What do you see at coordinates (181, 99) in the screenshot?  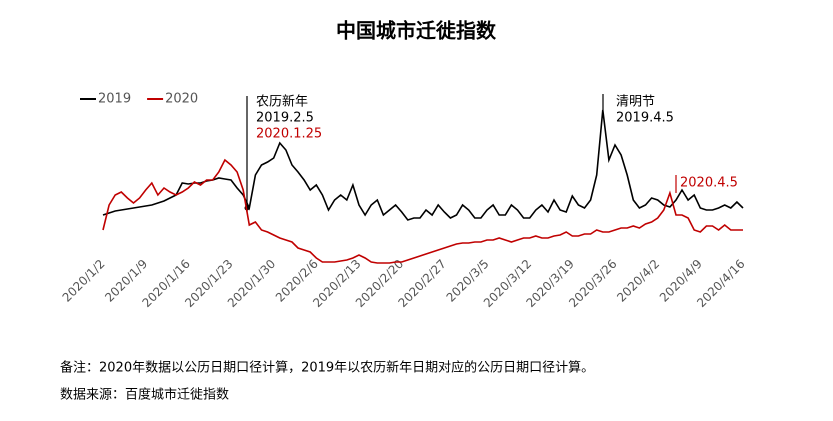 I see `legend-label: 2020` at bounding box center [181, 99].